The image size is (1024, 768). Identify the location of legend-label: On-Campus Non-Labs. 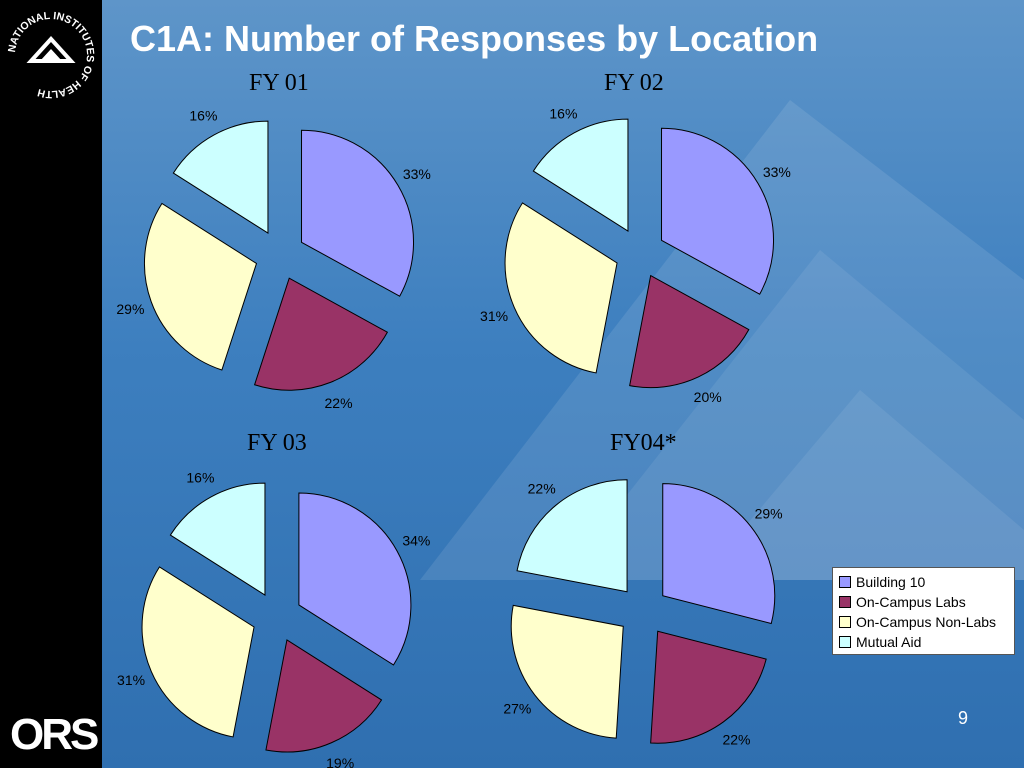
(926, 622).